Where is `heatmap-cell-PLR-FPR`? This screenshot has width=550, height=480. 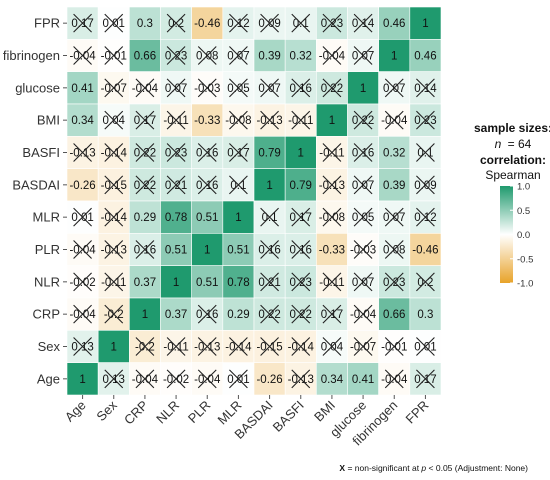
heatmap-cell-PLR-FPR is located at coordinates (425, 249).